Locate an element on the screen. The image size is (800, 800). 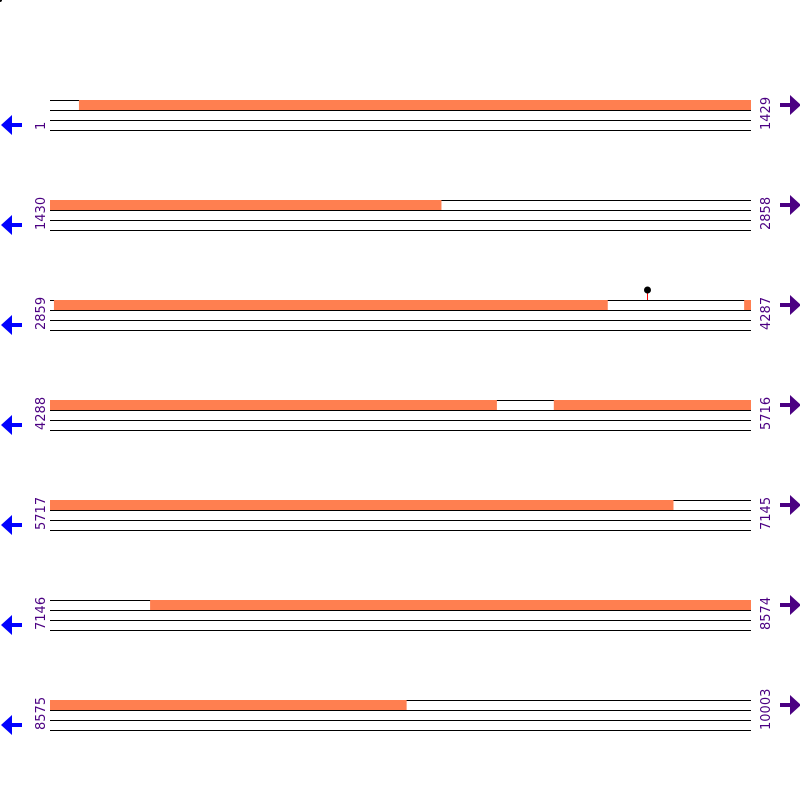
map-row: 1430 2858 is located at coordinates (400, 215).